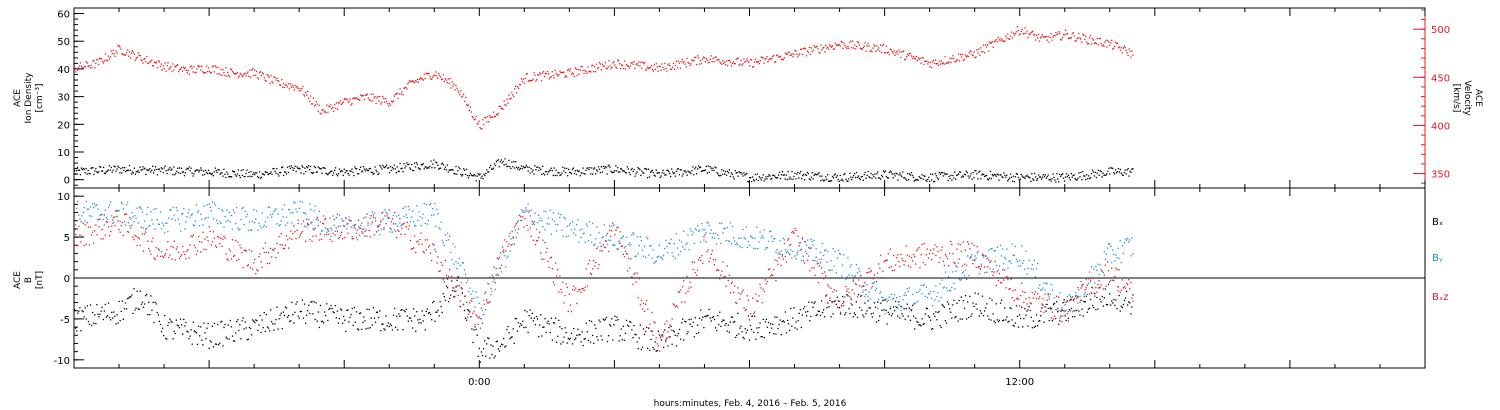 This screenshot has height=410, width=1500. I want to click on y2-tick-label: 400, so click(1440, 126).